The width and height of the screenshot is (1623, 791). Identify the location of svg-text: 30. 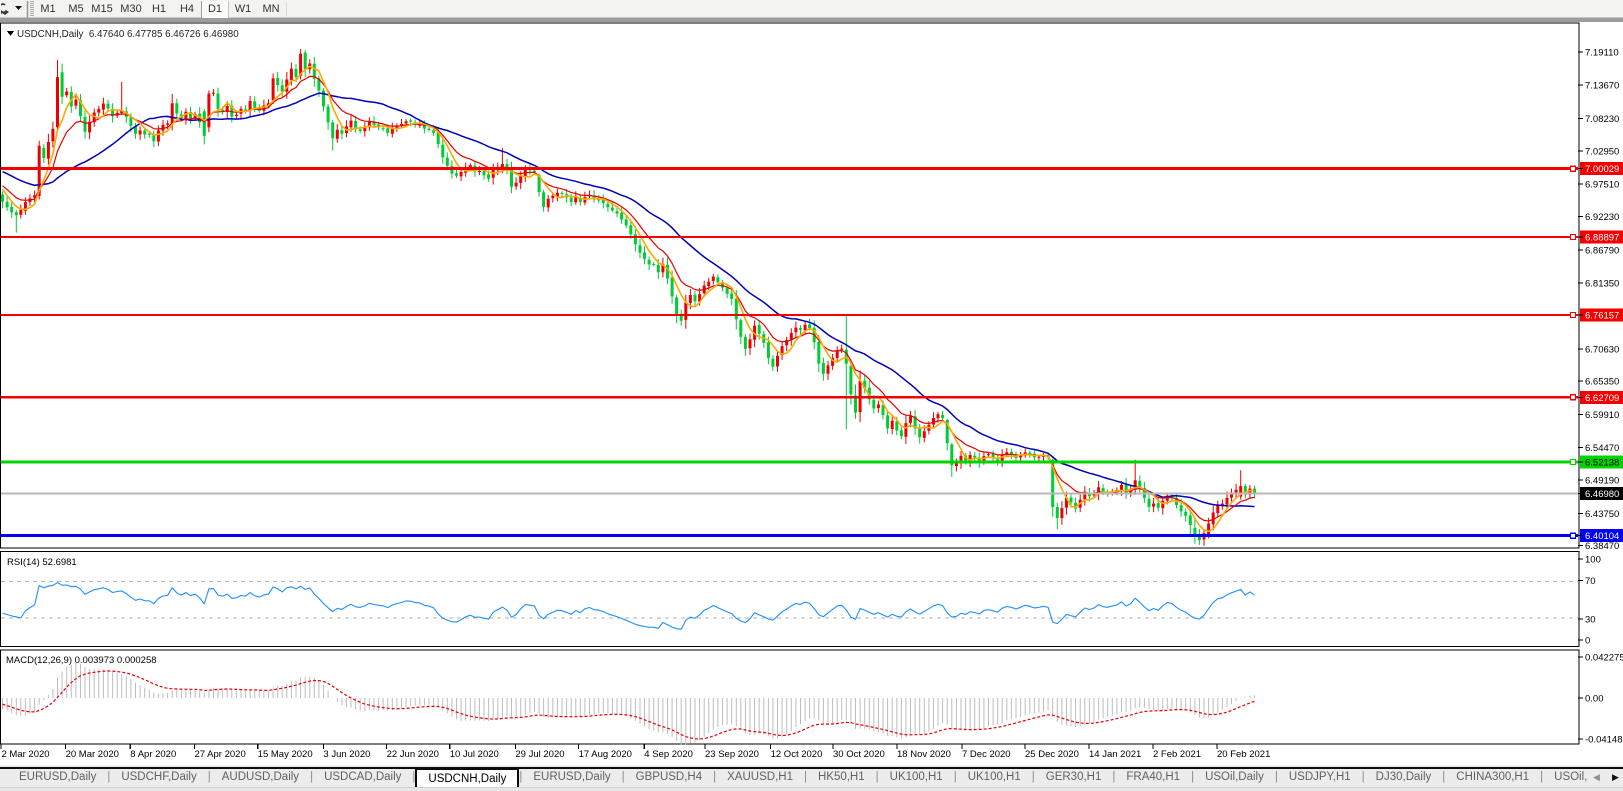
(1590, 620).